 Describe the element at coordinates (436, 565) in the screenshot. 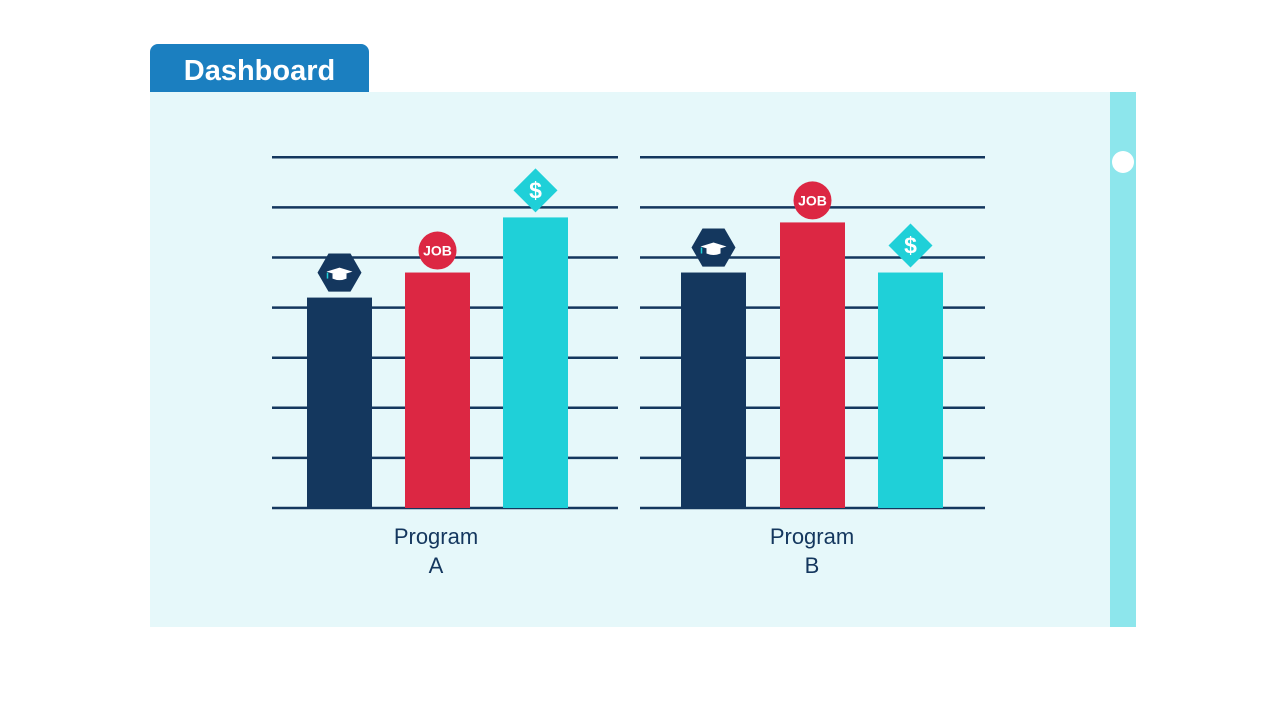

I see `xlabel-line: A` at that location.